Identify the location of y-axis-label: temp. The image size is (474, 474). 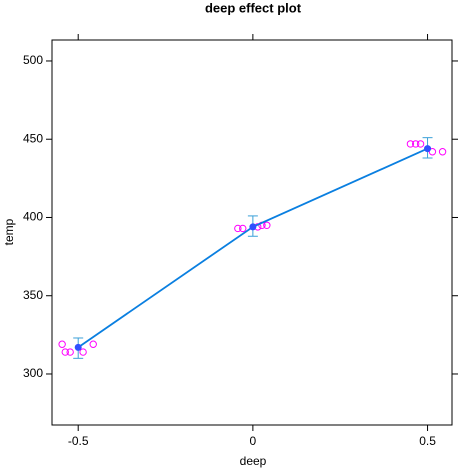
(9, 231).